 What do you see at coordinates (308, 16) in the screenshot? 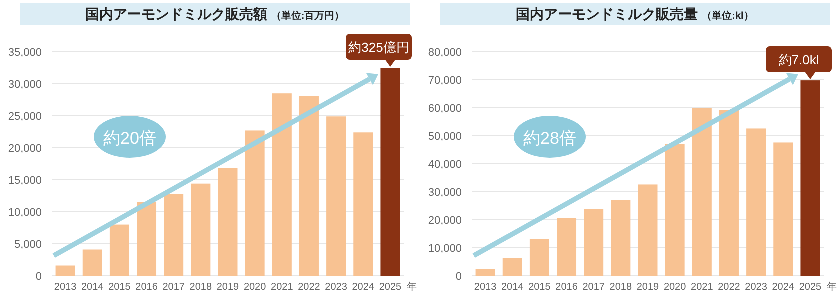
I see `chart-subtitle: （単位:百万円）` at bounding box center [308, 16].